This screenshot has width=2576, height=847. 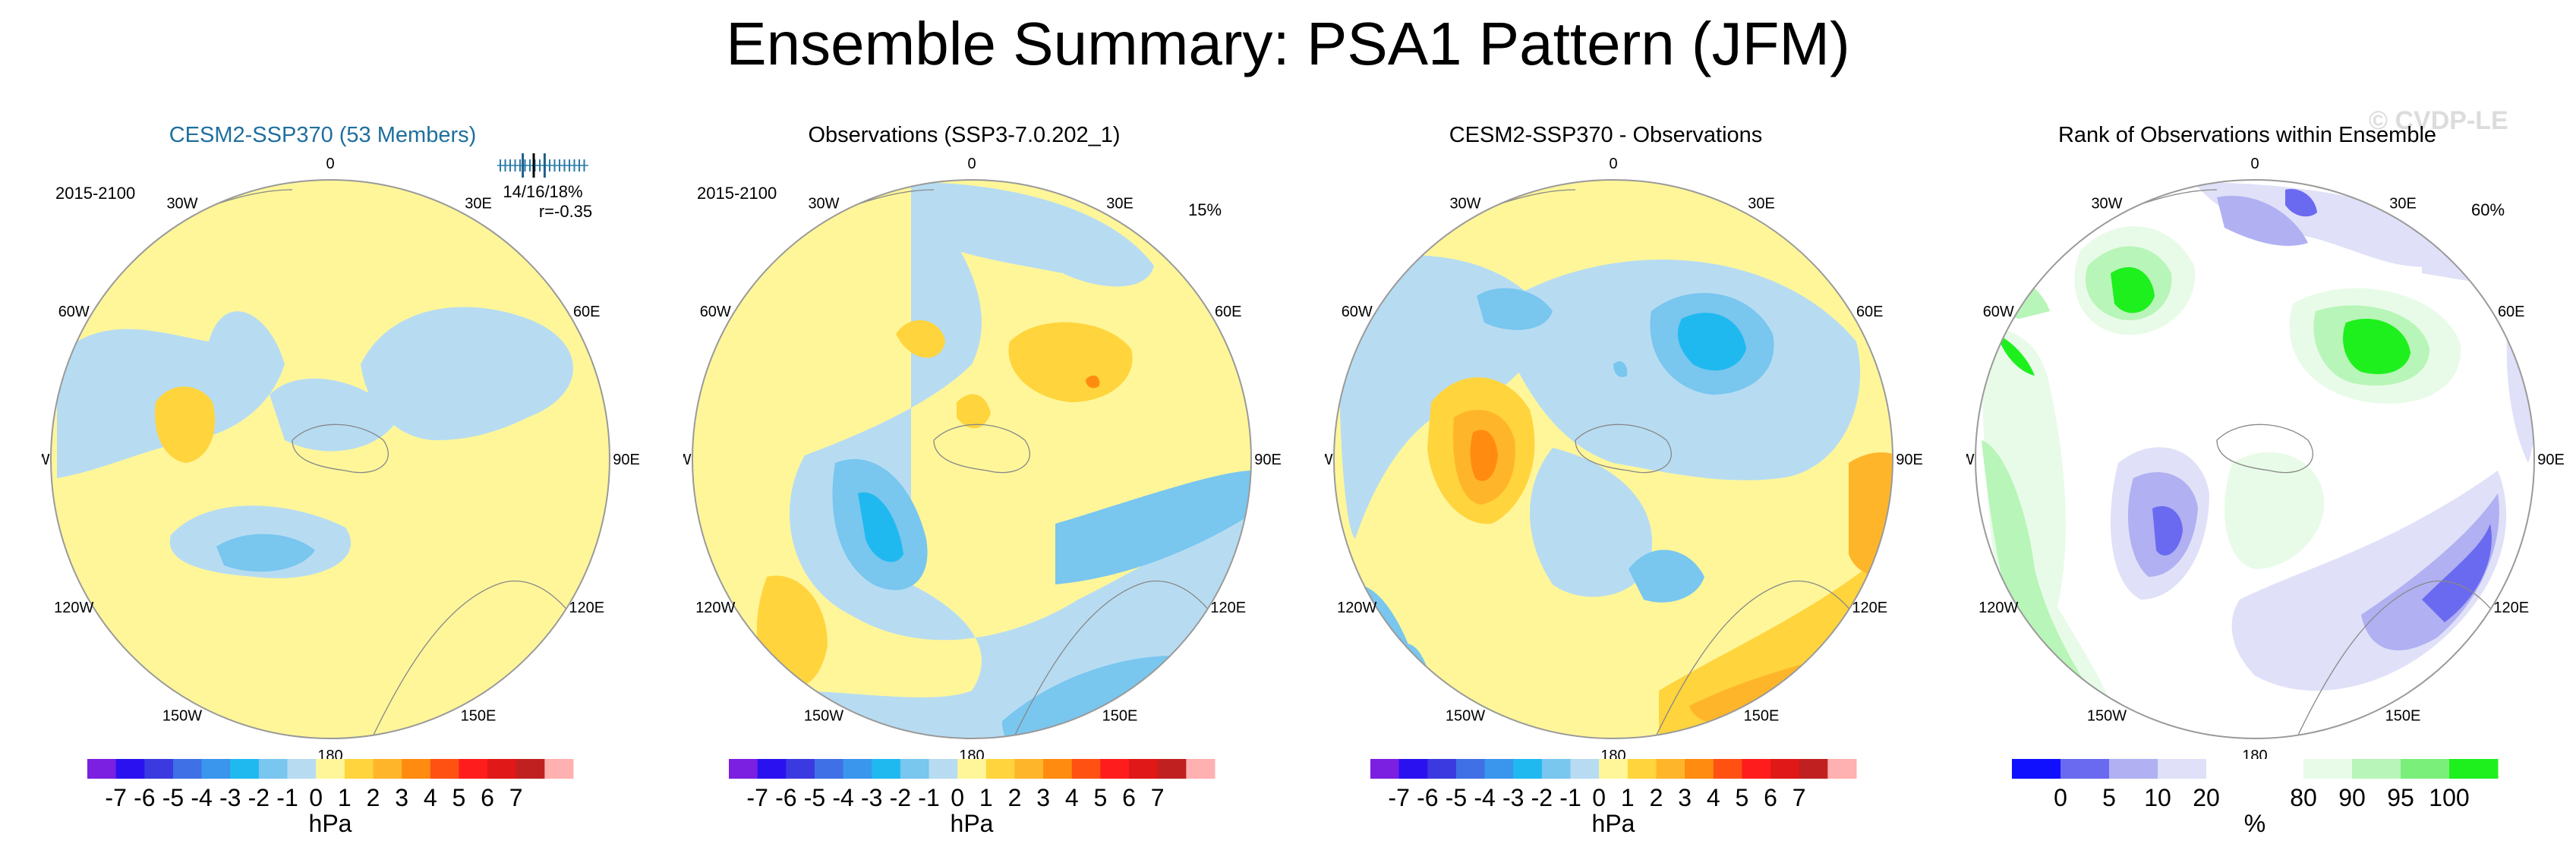 I want to click on r-label: r=-0.35, so click(x=565, y=211).